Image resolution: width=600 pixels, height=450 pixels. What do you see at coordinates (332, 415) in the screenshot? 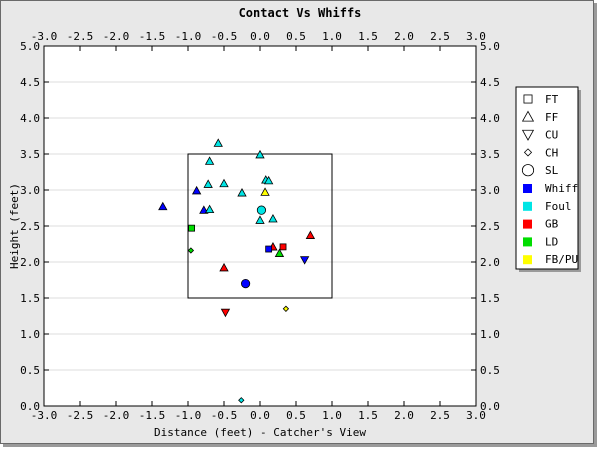
I see `x-tick-label-bottom-8: 1.0` at bounding box center [332, 415].